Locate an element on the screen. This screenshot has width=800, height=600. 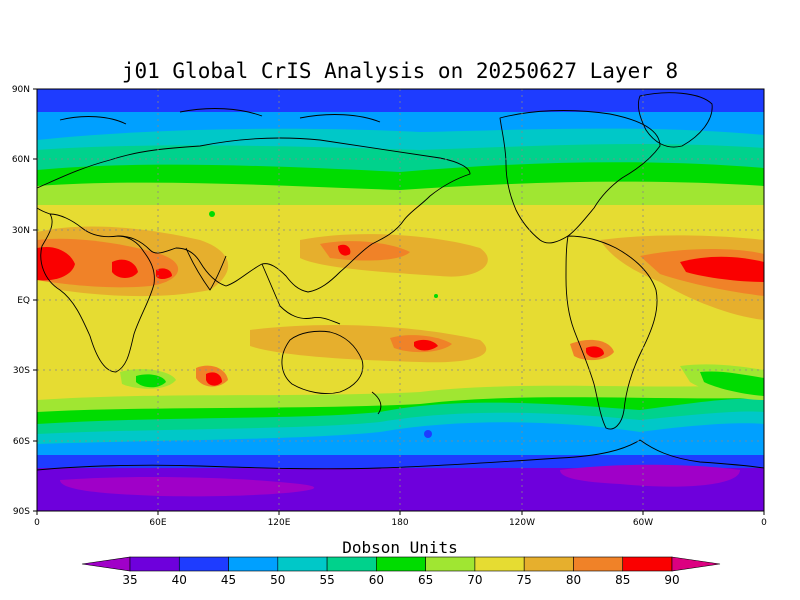
colorbar-level-label: 85 is located at coordinates (622, 580).